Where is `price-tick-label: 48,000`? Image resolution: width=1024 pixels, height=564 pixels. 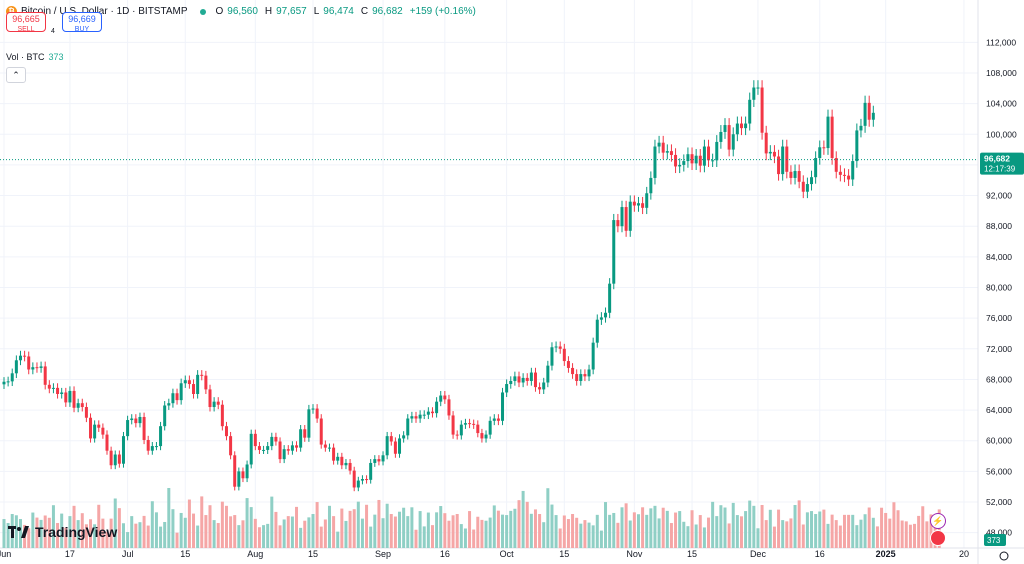
price-tick-label: 48,000 is located at coordinates (999, 533).